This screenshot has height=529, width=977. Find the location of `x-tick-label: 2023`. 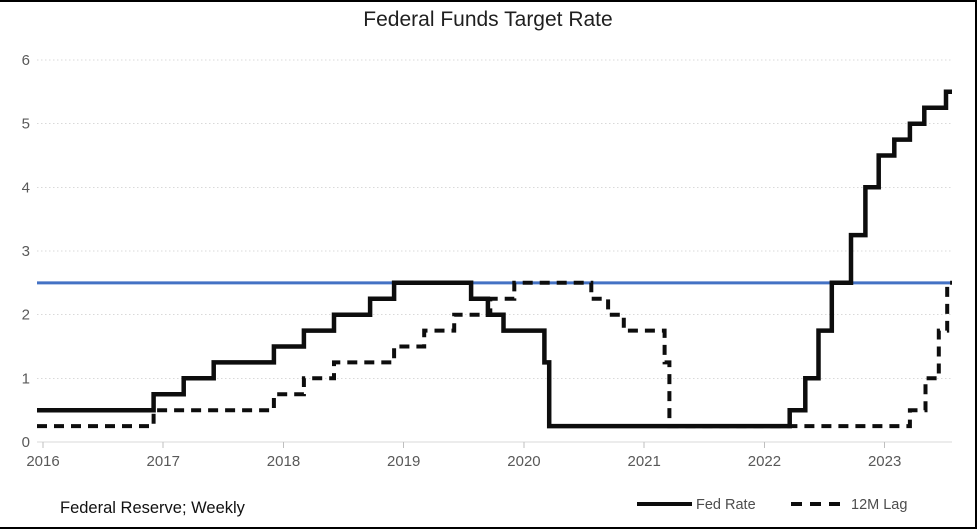

x-tick-label: 2023 is located at coordinates (884, 461).